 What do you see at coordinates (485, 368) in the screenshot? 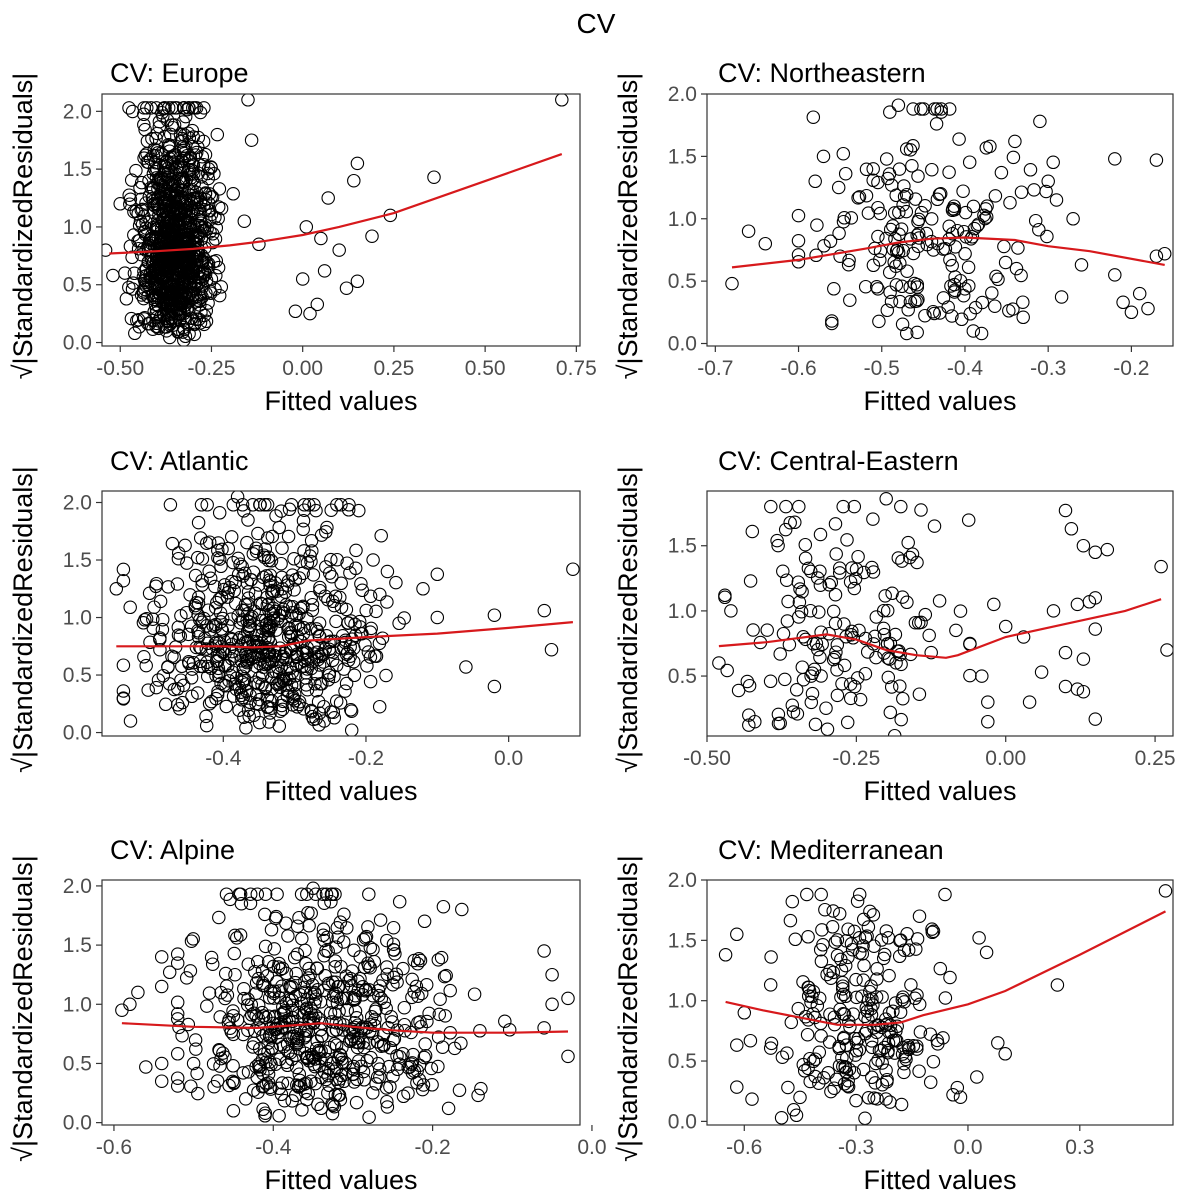
I see `x-tick-label: 0.50` at bounding box center [485, 368].